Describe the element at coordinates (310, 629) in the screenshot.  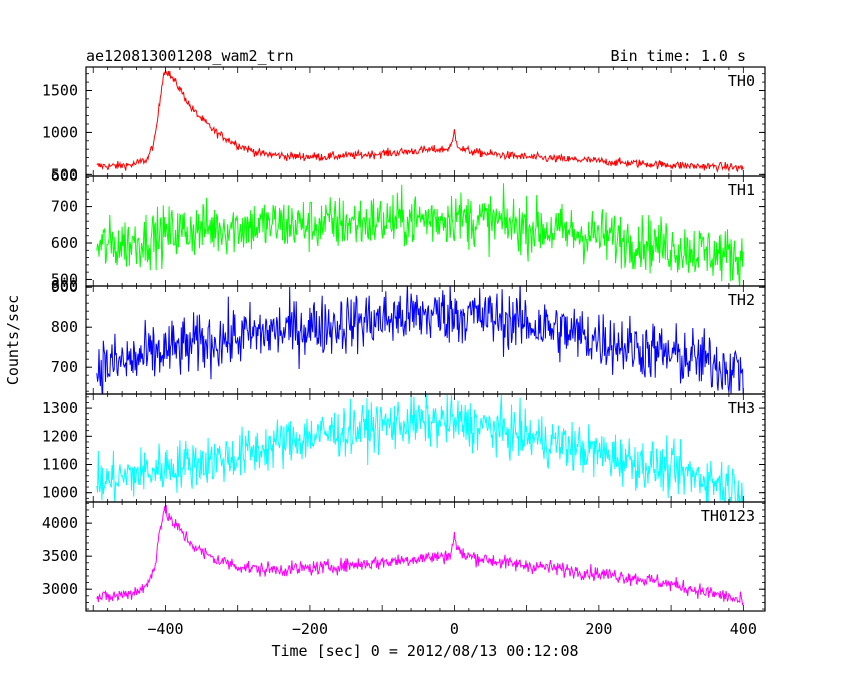
I see `x-tick-label: −200` at that location.